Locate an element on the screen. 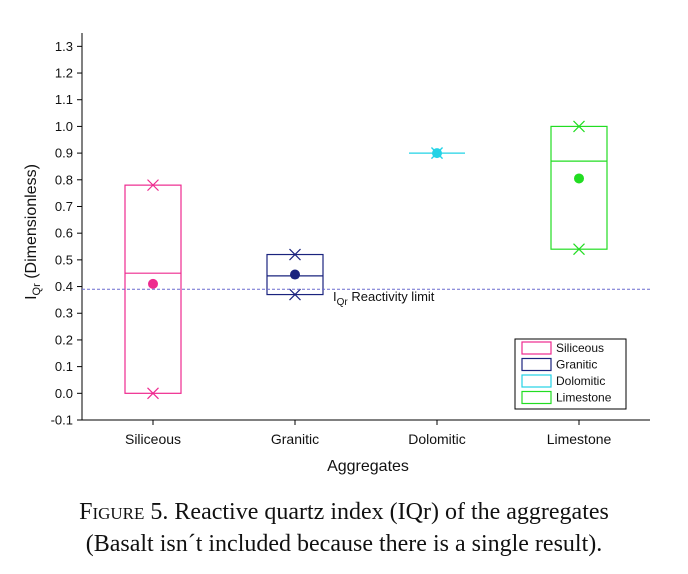 This screenshot has height=574, width=688. y-tick-label: 0.8 is located at coordinates (64, 179).